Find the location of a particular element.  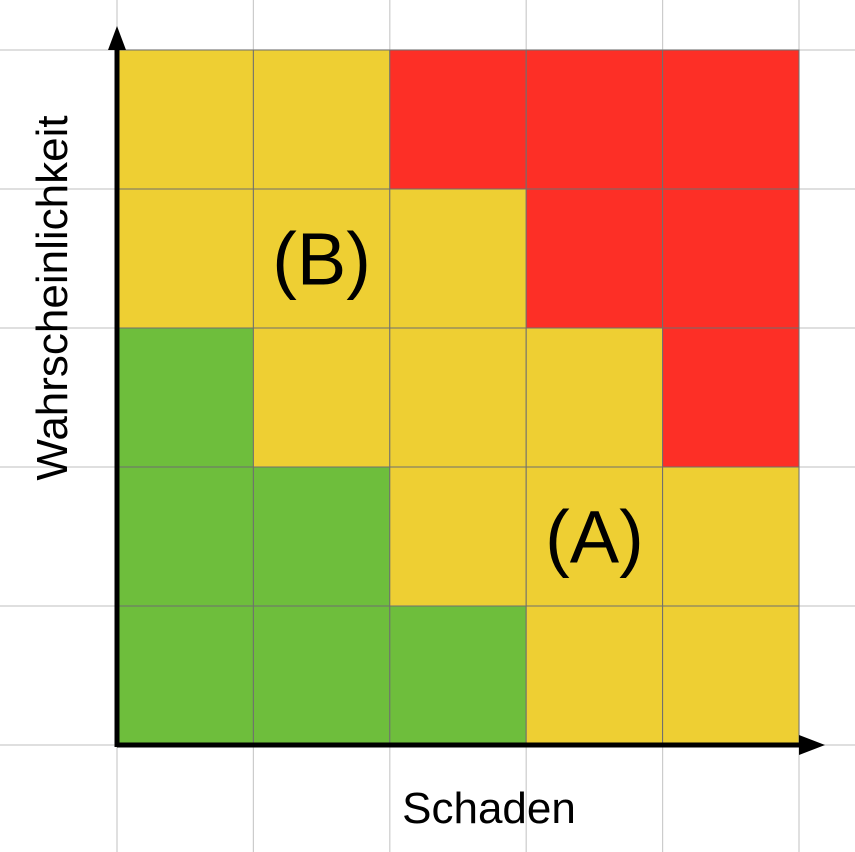

y-axis-label: Wahrscheinlichkeit is located at coordinates (52, 297).